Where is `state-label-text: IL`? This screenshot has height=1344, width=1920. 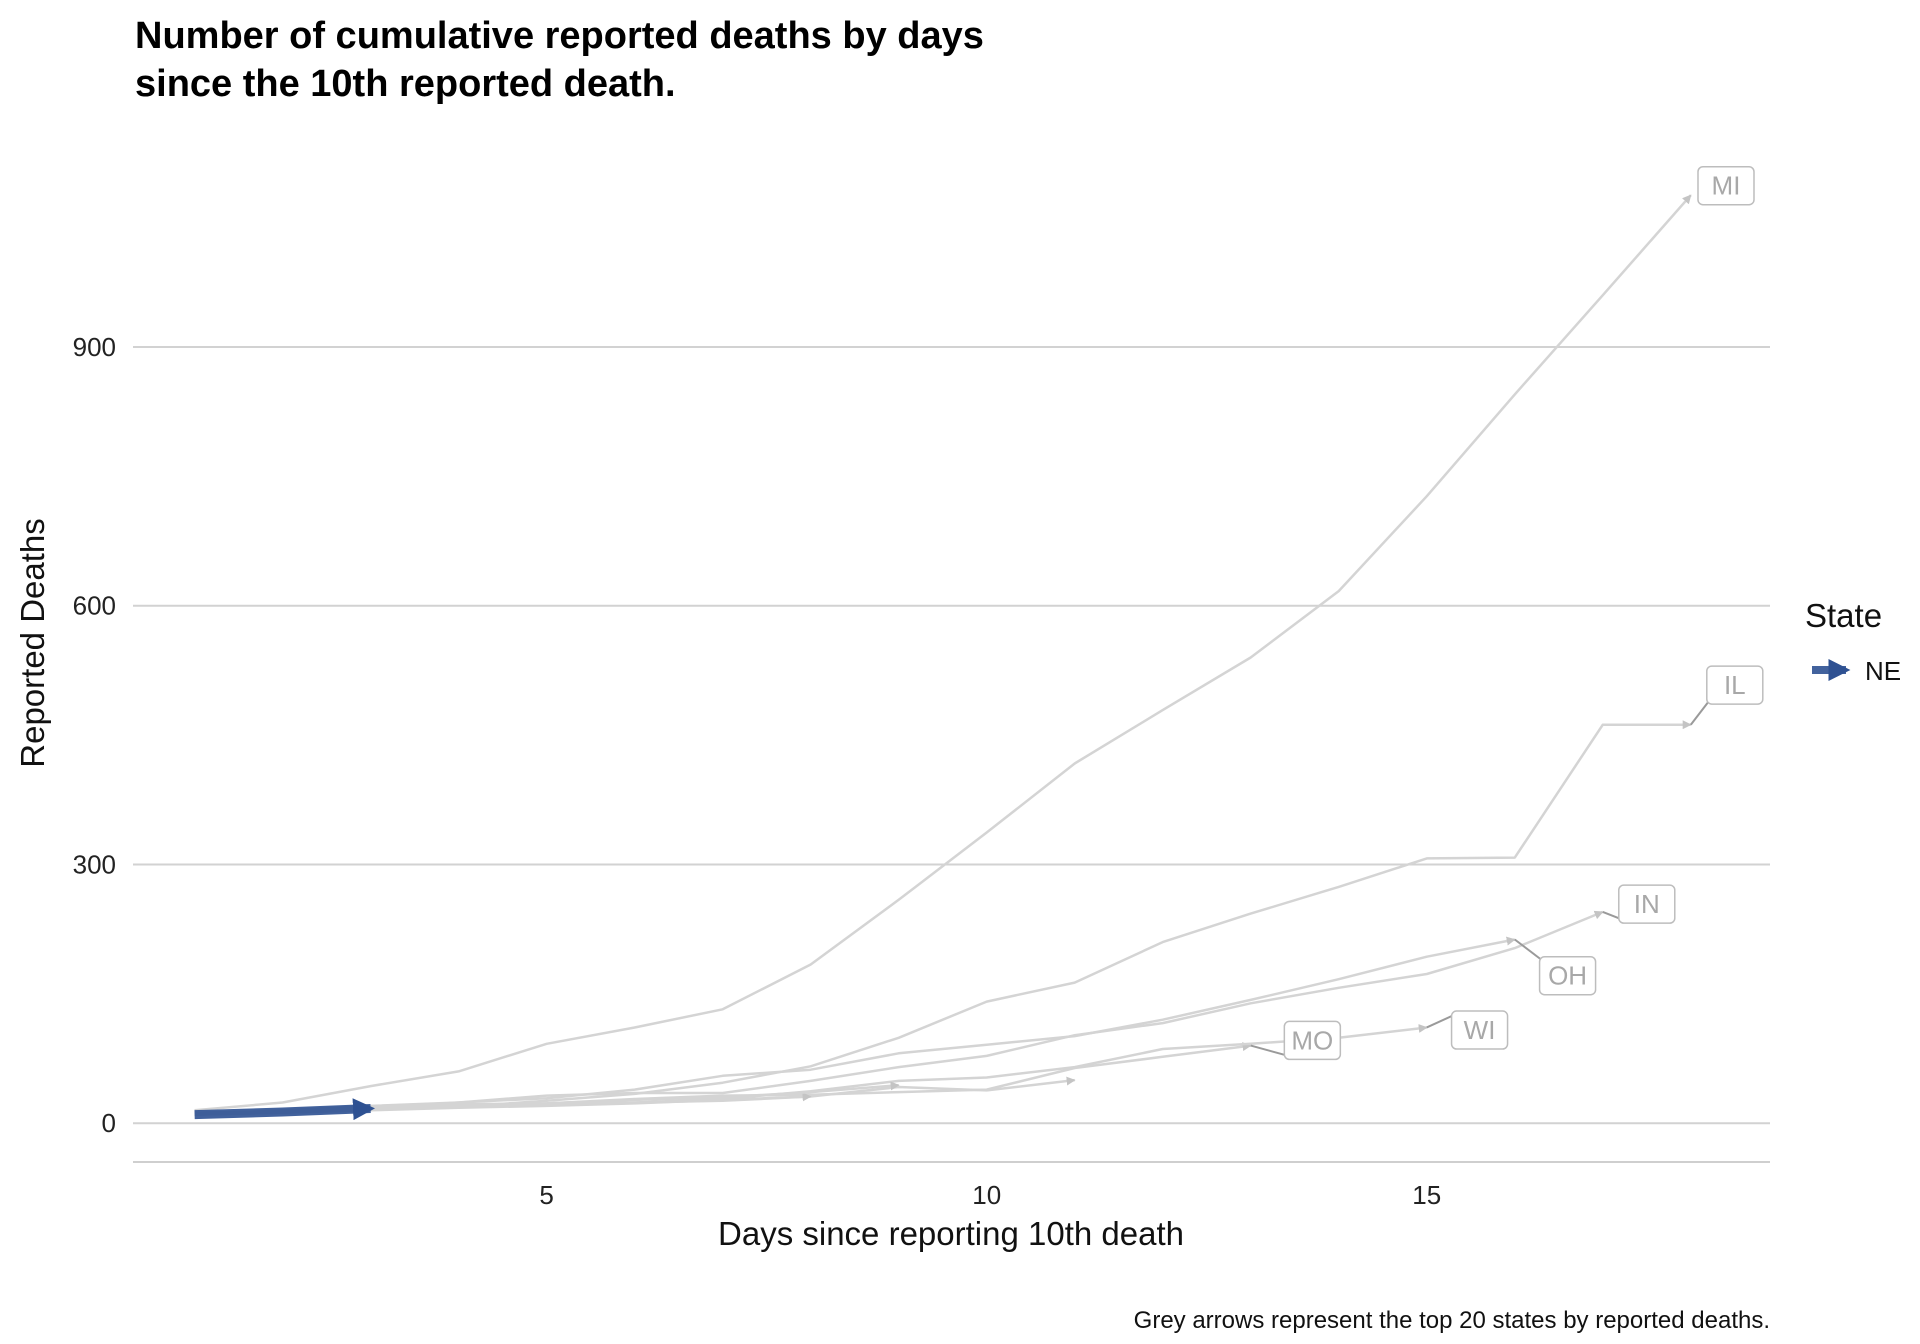
state-label-text: IL is located at coordinates (1735, 685).